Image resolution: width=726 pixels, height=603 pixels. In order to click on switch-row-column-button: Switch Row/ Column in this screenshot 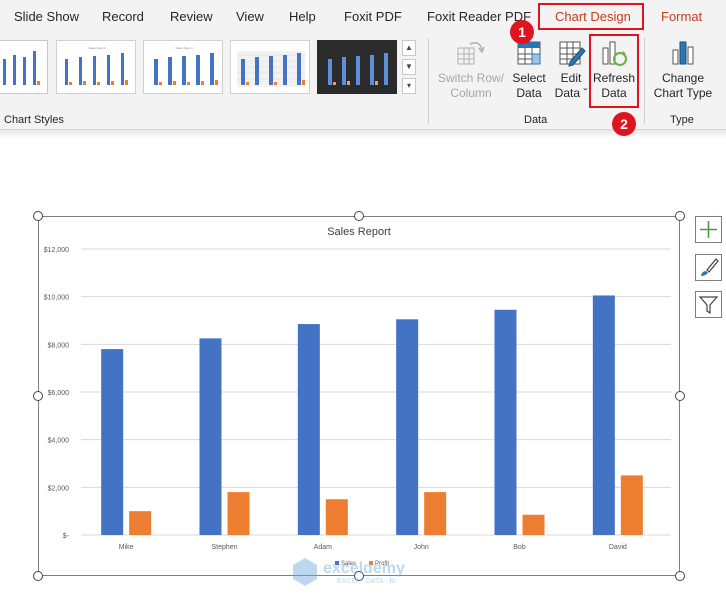, I will do `click(471, 69)`.